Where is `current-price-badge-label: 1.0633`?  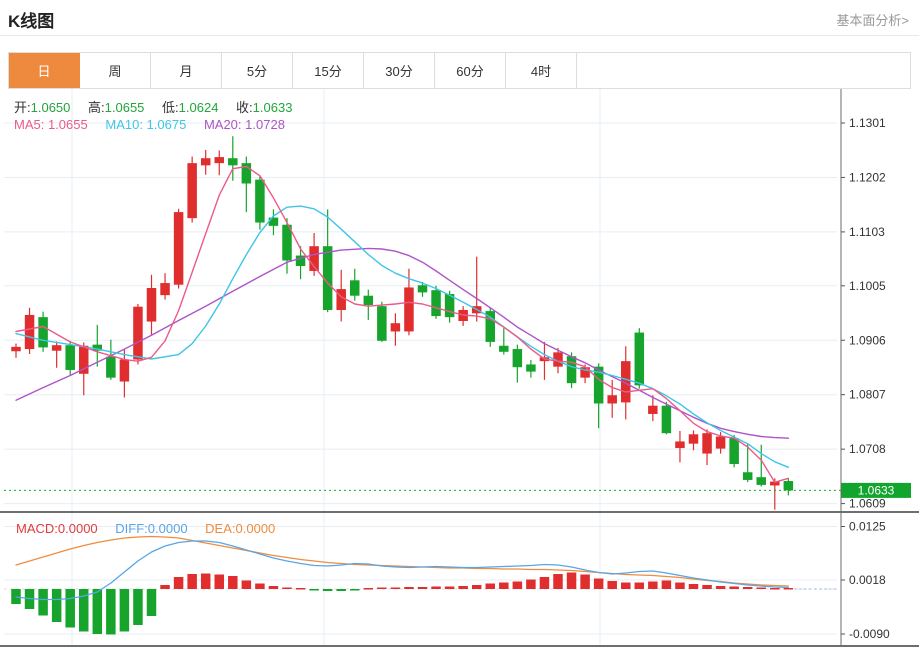
current-price-badge-label: 1.0633 is located at coordinates (876, 490).